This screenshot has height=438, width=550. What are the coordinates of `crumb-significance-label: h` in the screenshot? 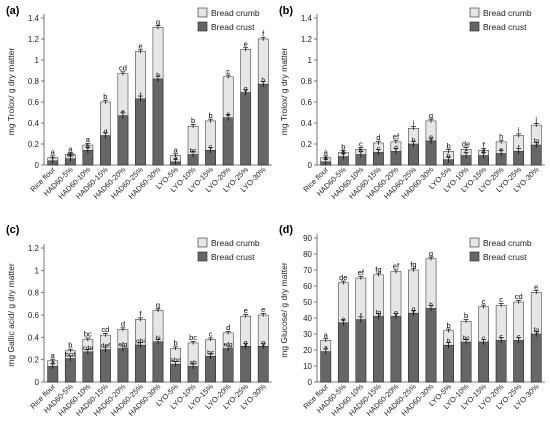 It's located at (501, 136).